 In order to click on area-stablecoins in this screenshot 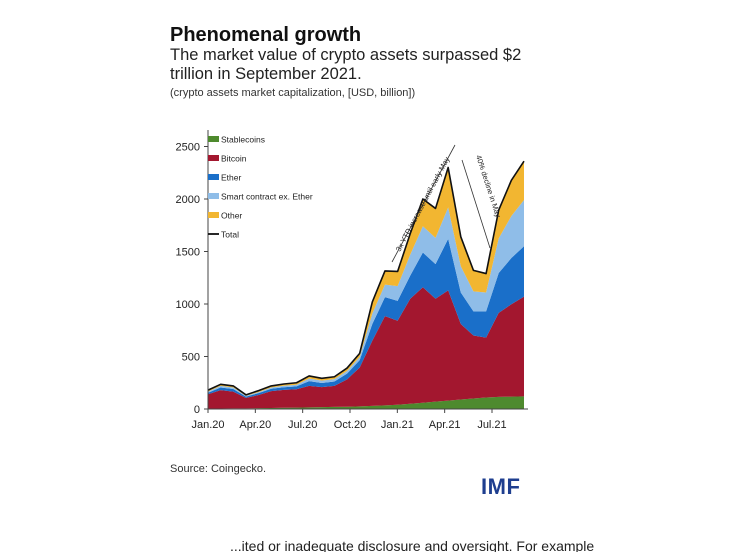, I will do `click(366, 402)`.